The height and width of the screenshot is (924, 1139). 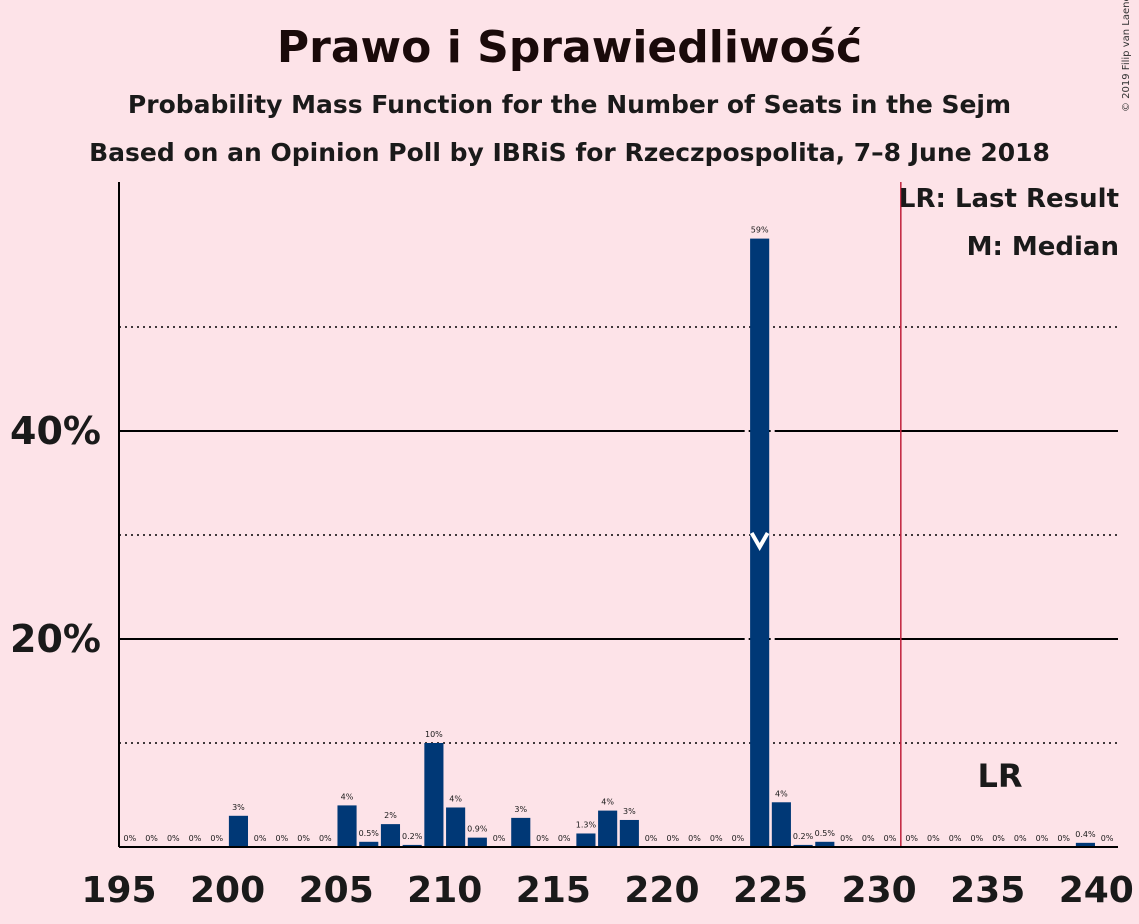 I want to click on x-tick-label: 215, so click(x=553, y=890).